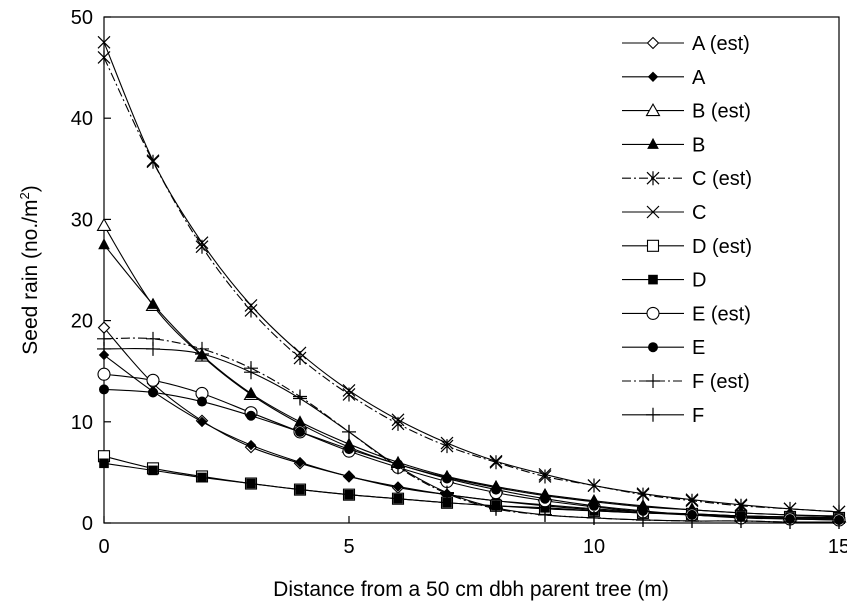 The width and height of the screenshot is (847, 606). Describe the element at coordinates (82, 18) in the screenshot. I see `y-tick-label: 50` at that location.